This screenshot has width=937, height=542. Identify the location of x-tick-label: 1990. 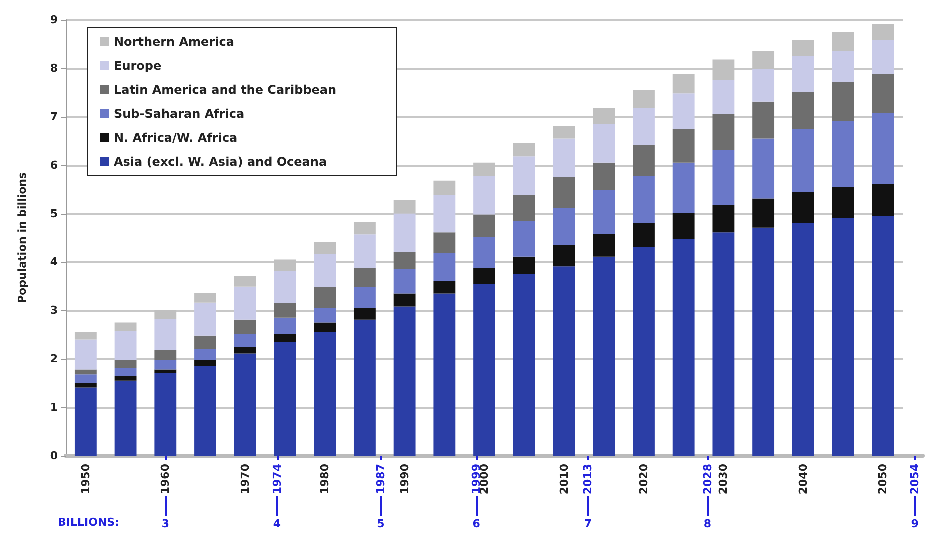
(405, 479).